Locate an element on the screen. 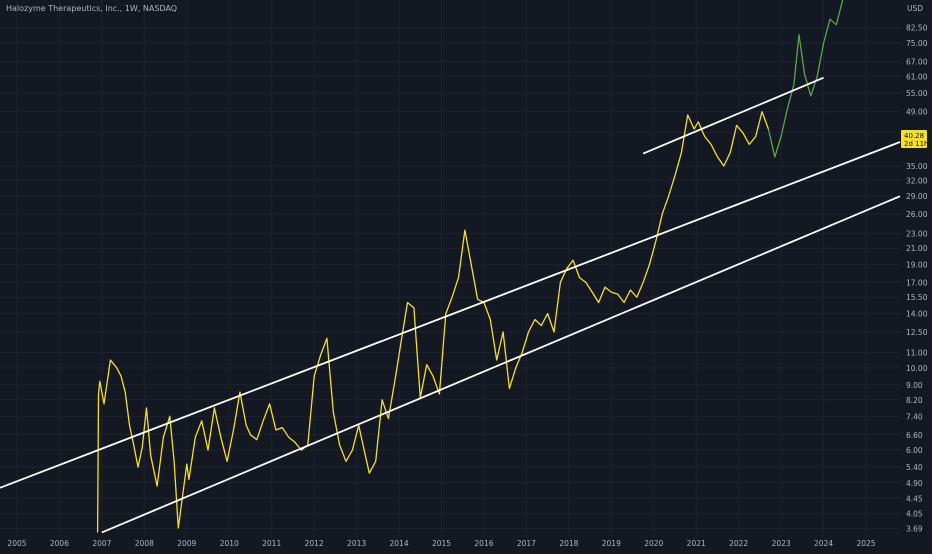 This screenshot has height=554, width=932. y-tick-label: 12.50 is located at coordinates (917, 332).